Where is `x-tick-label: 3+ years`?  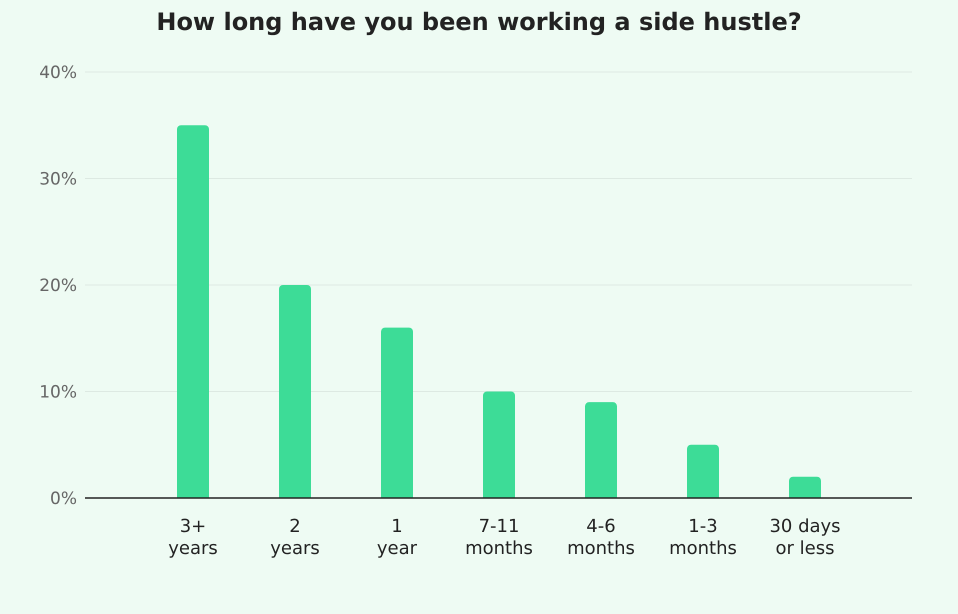
x-tick-label: 3+ years is located at coordinates (193, 537).